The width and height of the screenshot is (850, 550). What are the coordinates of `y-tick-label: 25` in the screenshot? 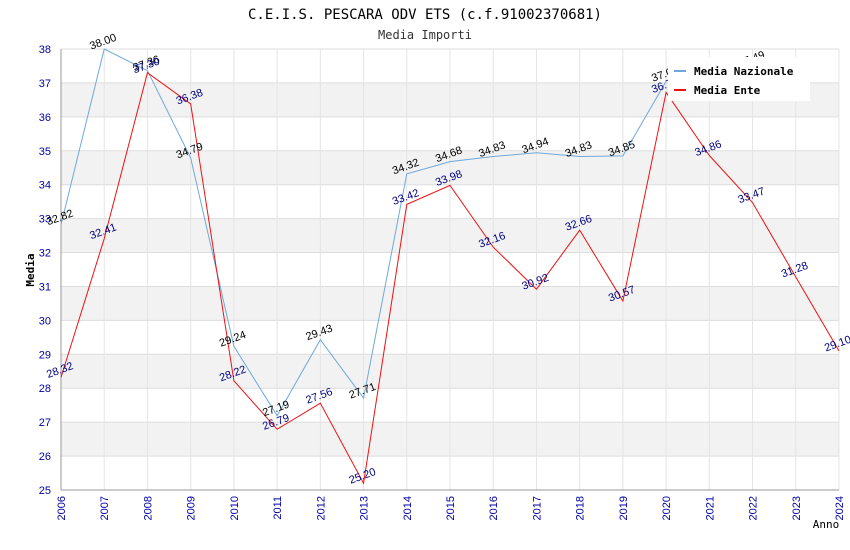 It's located at (45, 491).